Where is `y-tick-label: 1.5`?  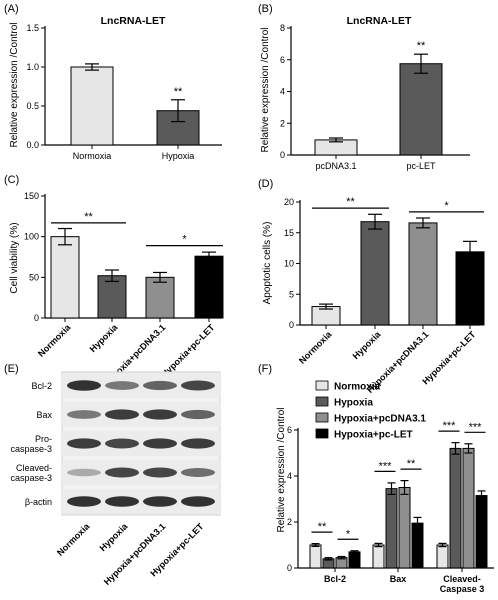 y-tick-label: 1.5 is located at coordinates (32, 28).